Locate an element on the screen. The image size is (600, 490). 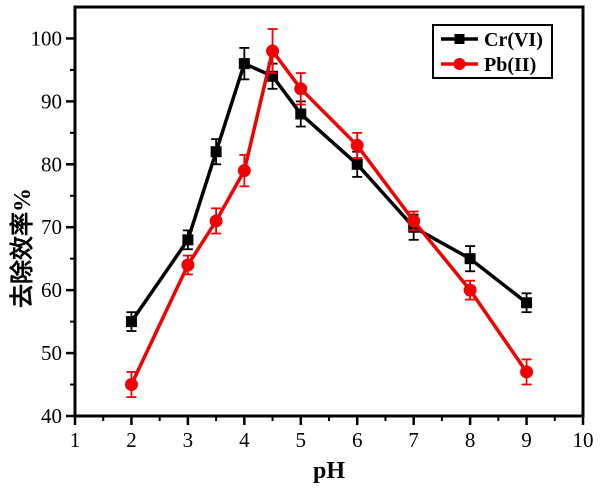
legend-square-marker is located at coordinates (459, 39).